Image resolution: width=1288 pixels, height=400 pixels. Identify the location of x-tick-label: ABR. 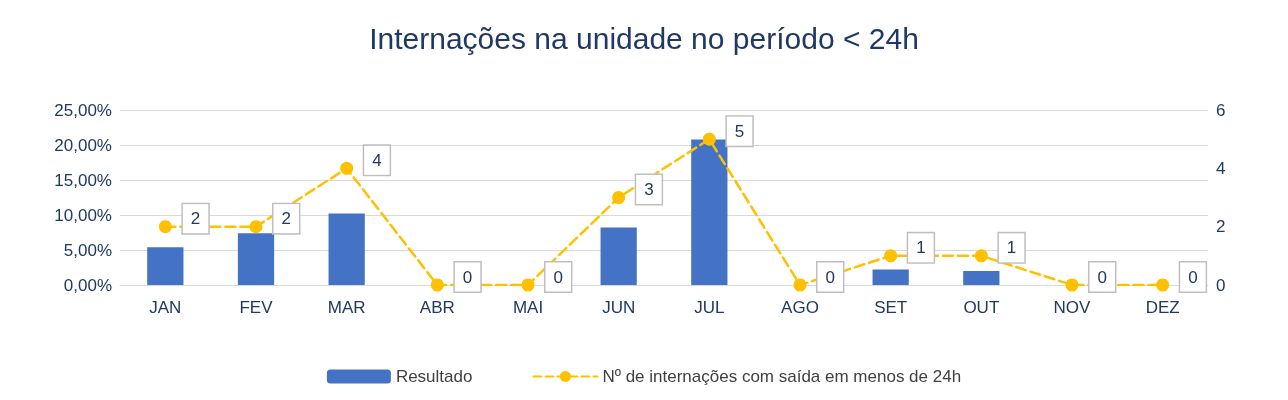
(437, 307).